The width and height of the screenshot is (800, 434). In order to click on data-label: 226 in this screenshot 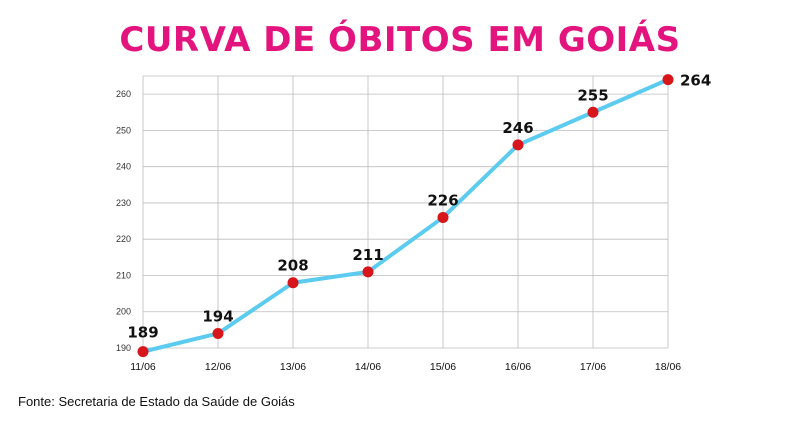, I will do `click(442, 200)`.